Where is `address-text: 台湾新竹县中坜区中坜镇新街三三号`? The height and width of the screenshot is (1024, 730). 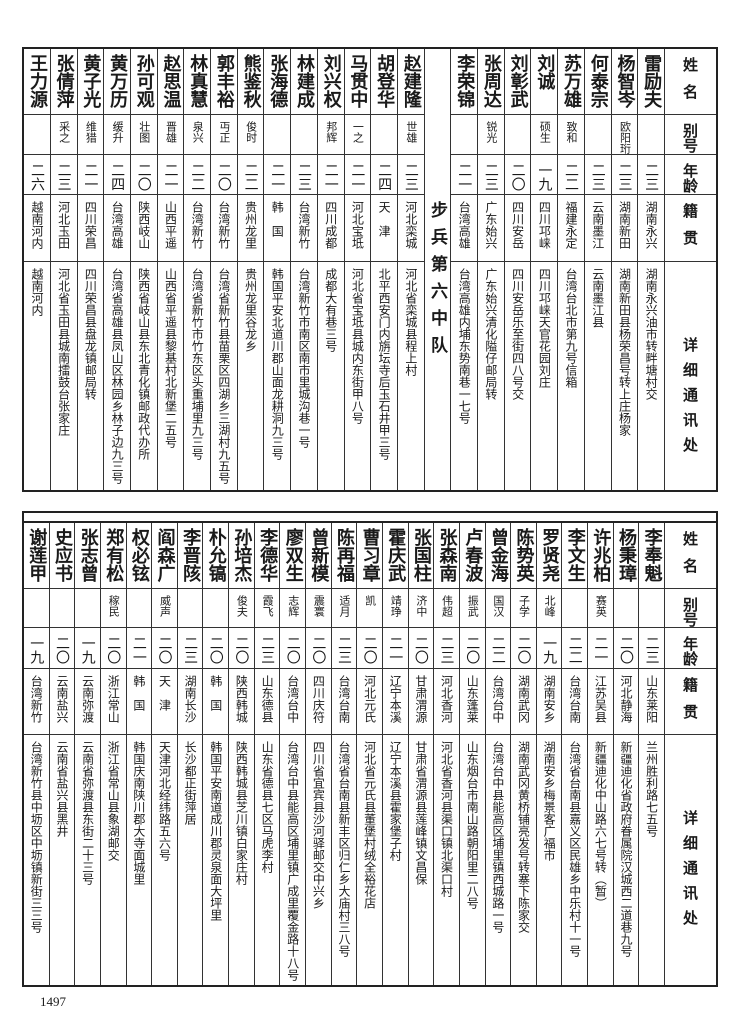 address-text: 台湾新竹县中坜区中坜镇新街三三号 is located at coordinates (36, 837).